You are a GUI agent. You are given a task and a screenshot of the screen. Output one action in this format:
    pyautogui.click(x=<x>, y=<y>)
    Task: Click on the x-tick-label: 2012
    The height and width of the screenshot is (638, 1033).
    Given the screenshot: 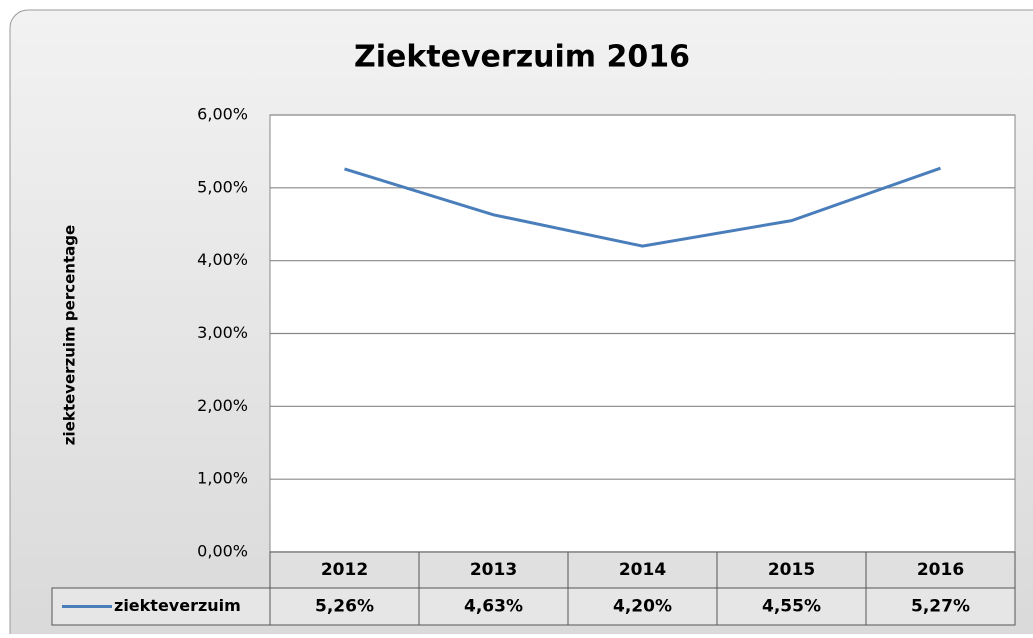 What is the action you would take?
    pyautogui.click(x=344, y=570)
    